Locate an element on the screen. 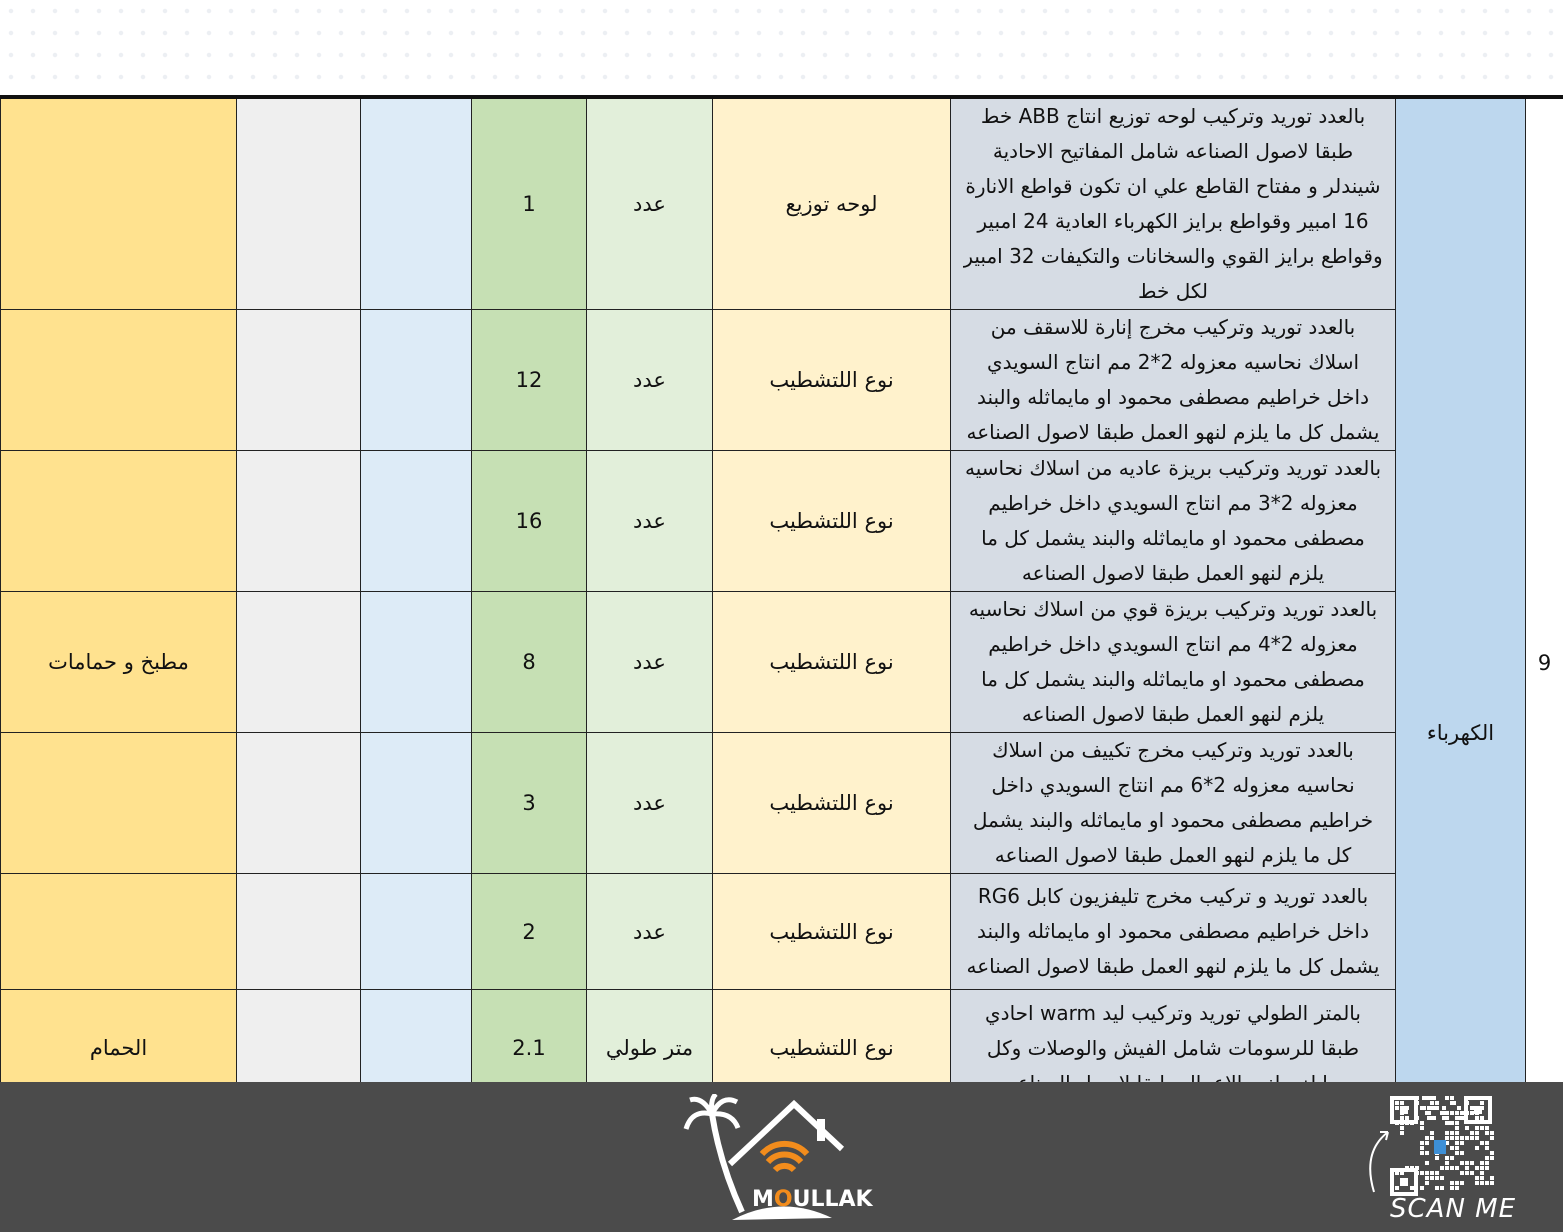 The width and height of the screenshot is (1563, 1232). header-pattern is located at coordinates (781, 47).